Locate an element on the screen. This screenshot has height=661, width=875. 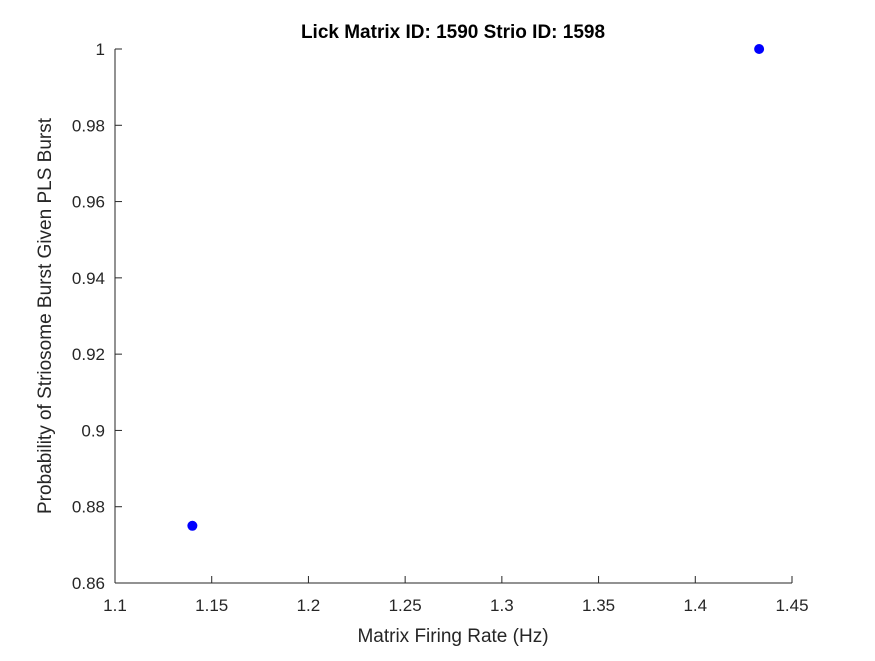
x-tick-label: 1.2 is located at coordinates (309, 605).